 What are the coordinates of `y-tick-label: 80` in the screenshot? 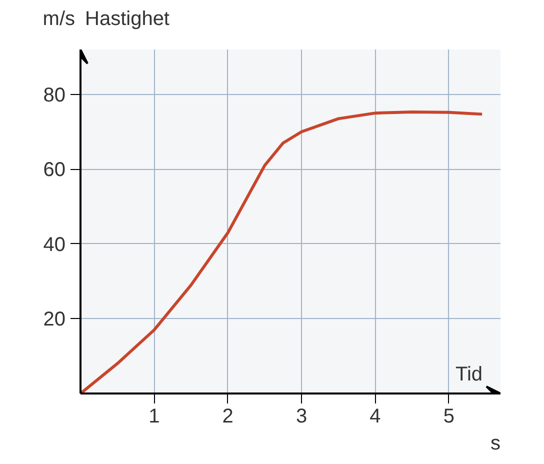 It's located at (54, 95).